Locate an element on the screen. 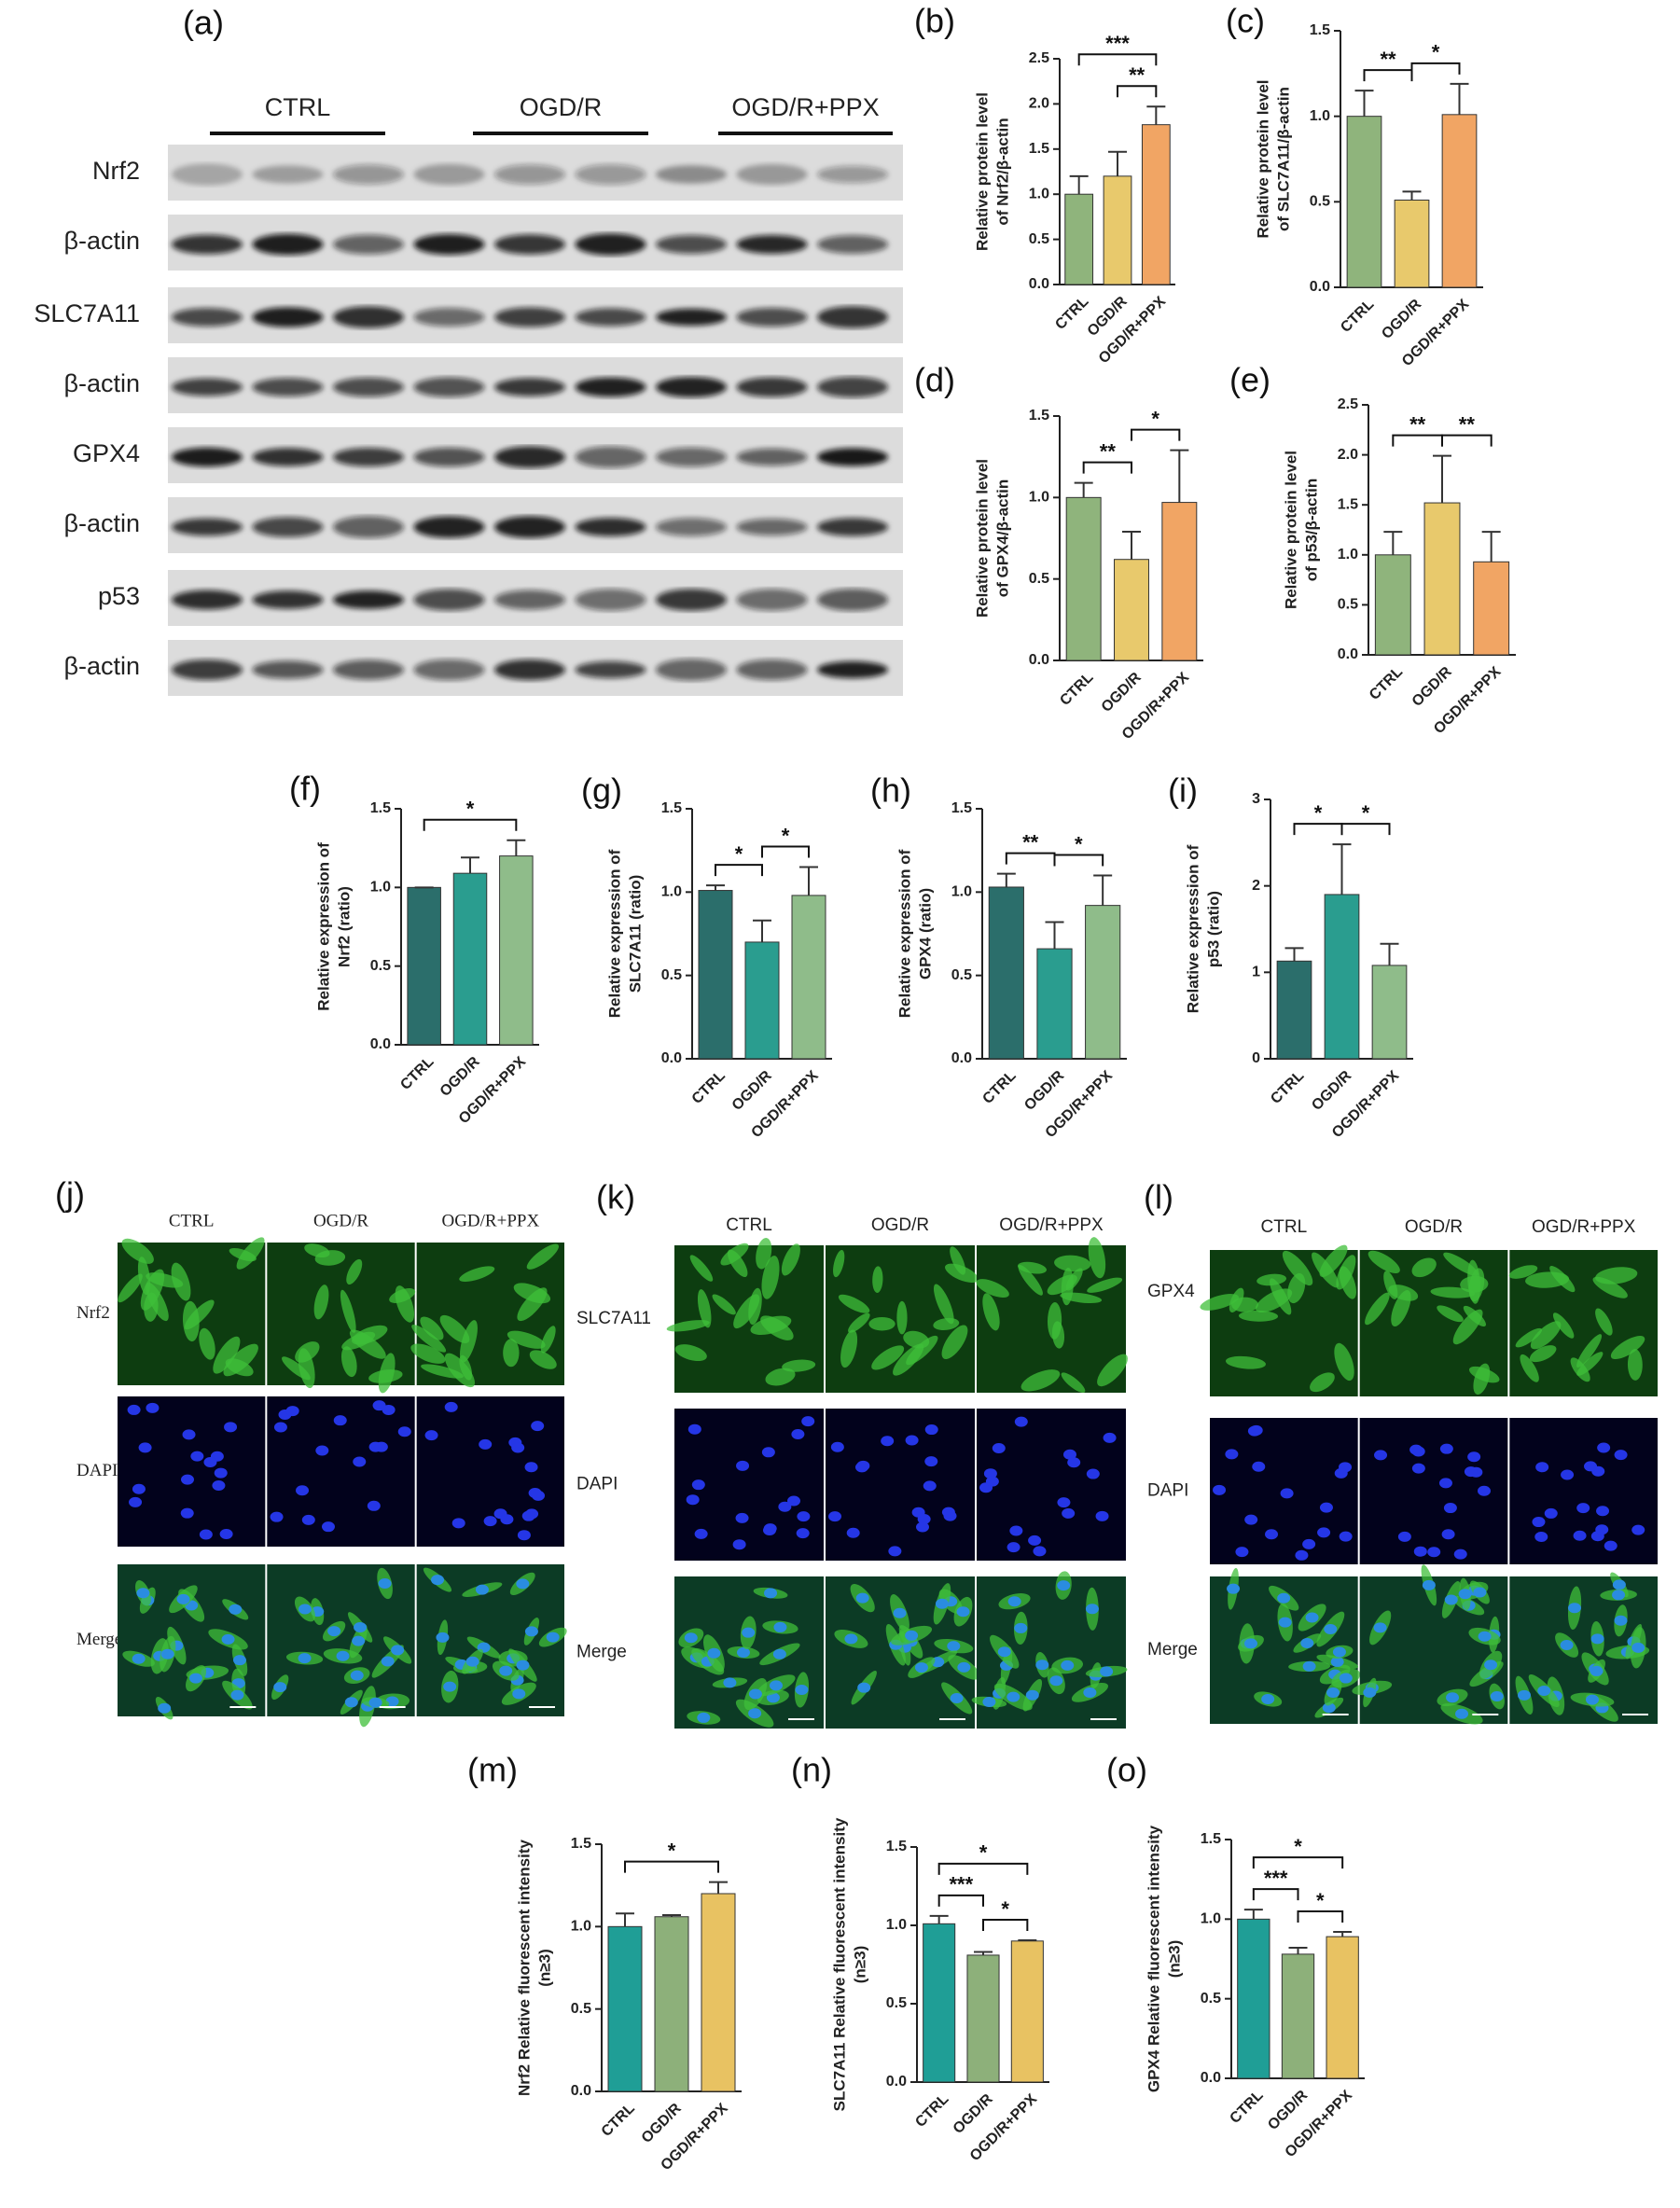 This screenshot has height=2208, width=1680. y-axis-label: SLC7A11 (ratio) is located at coordinates (635, 934).